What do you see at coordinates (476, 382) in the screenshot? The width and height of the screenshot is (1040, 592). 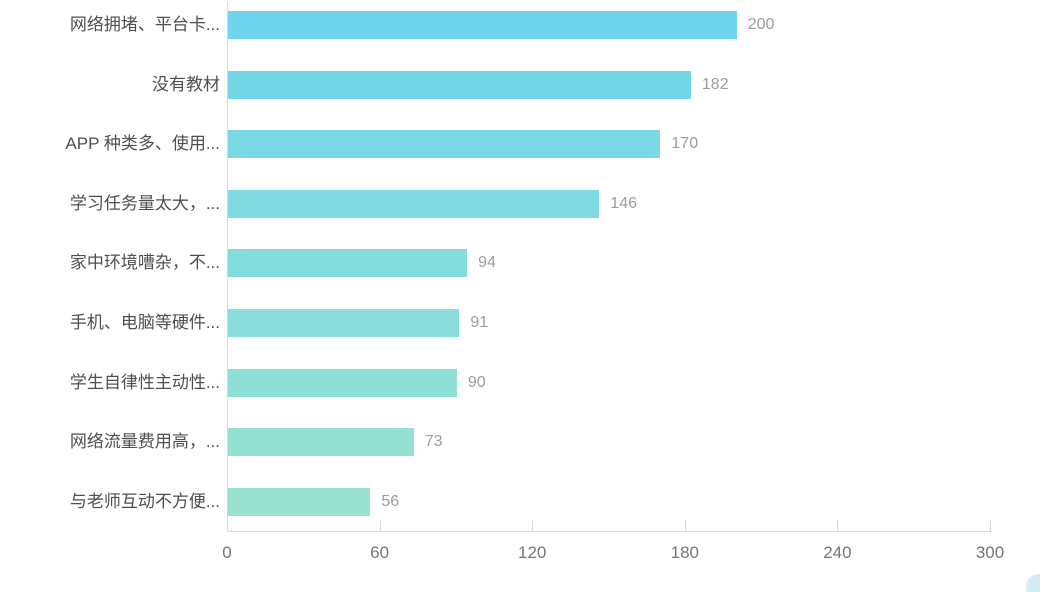 I see `value-label: 90` at bounding box center [476, 382].